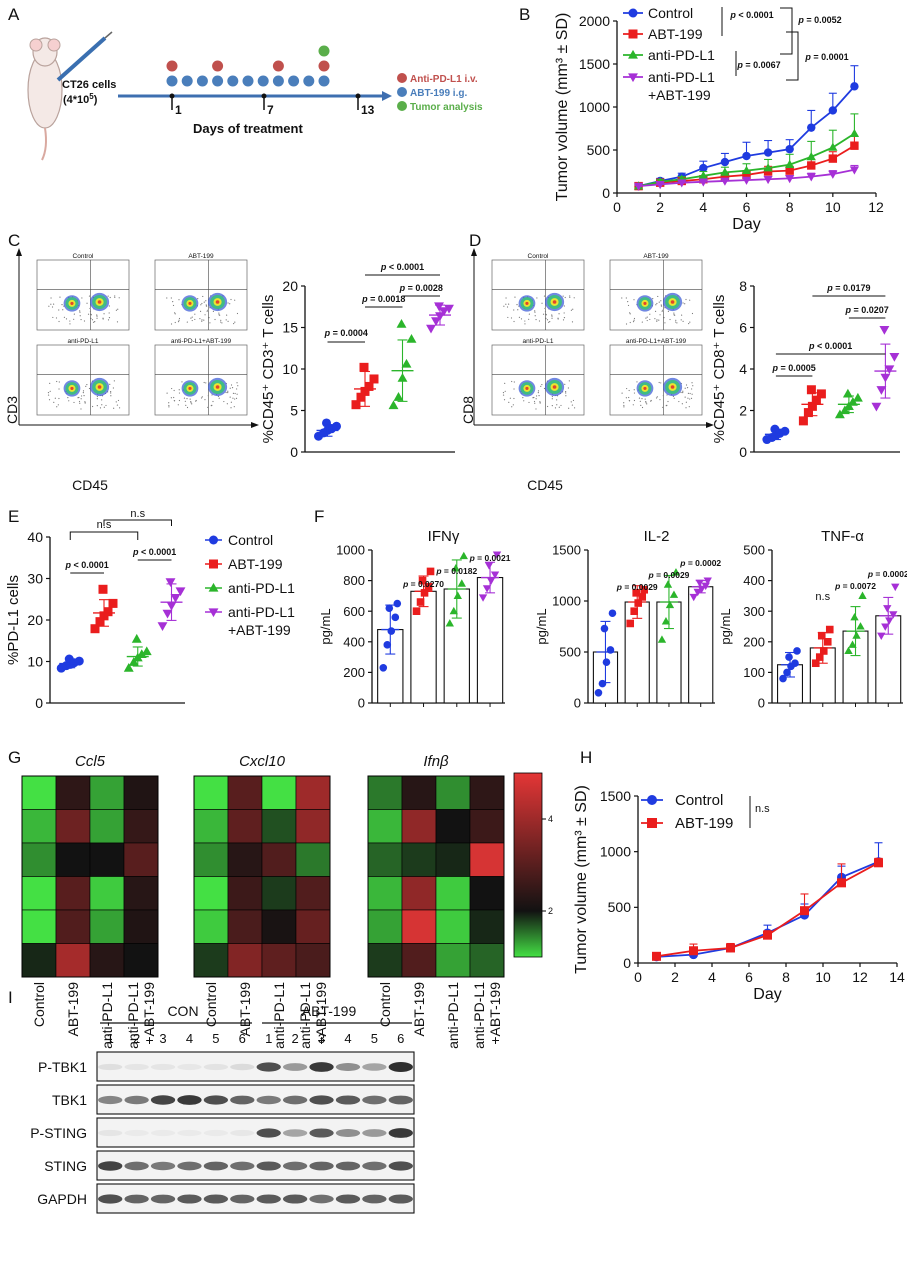 The image size is (907, 1280). Describe the element at coordinates (594, 107) in the screenshot. I see `y-tick-label: 1000` at that location.